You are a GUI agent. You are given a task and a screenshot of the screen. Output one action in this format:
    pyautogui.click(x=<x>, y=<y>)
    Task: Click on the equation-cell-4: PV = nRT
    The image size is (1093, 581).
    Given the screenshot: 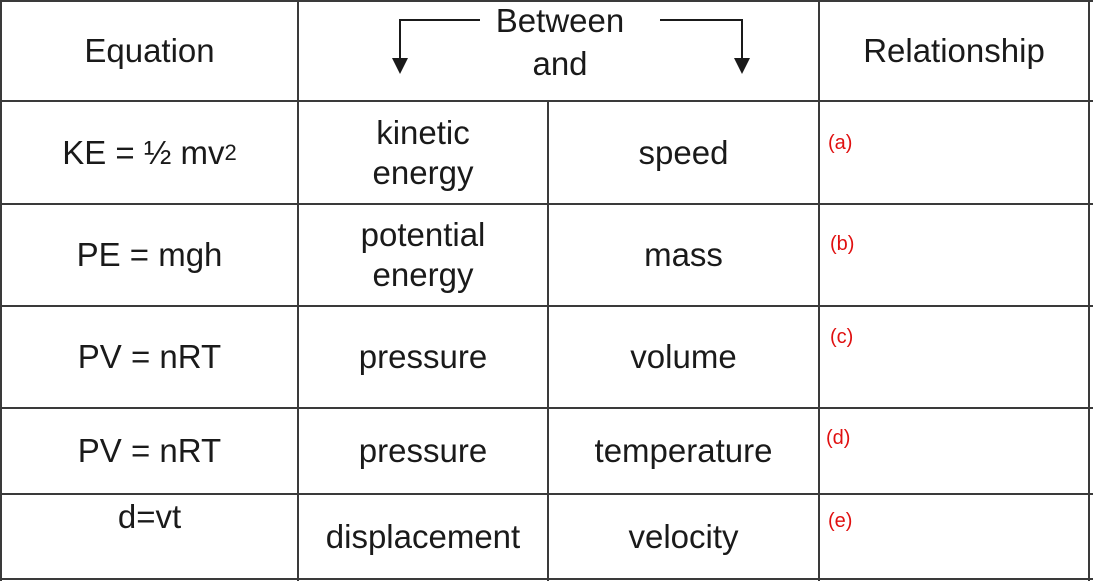 What is the action you would take?
    pyautogui.click(x=149, y=450)
    